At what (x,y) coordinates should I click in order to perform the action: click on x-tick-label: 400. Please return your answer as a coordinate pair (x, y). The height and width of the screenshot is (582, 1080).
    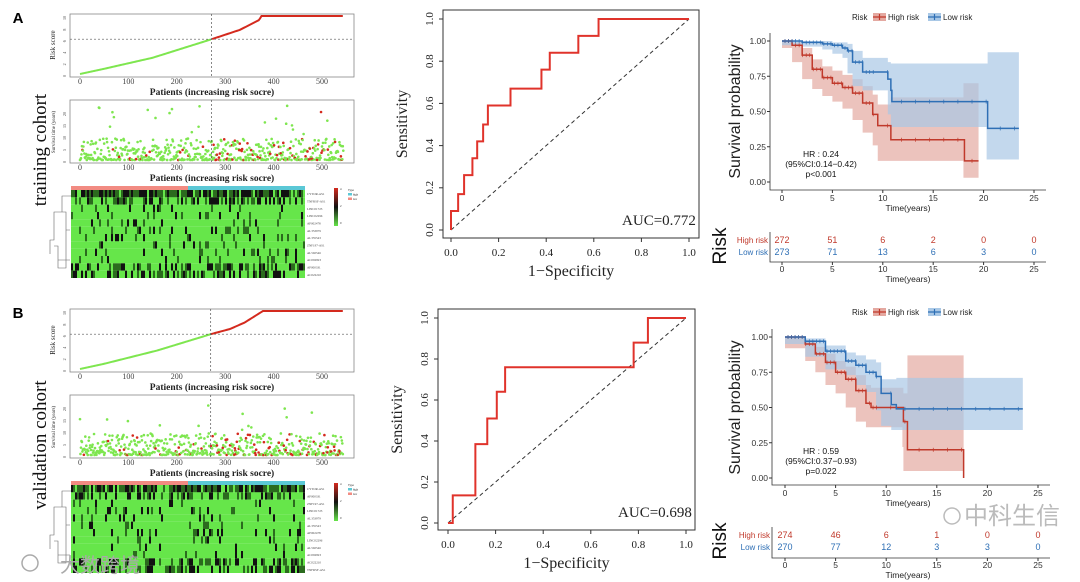
    Looking at the image, I should click on (274, 81).